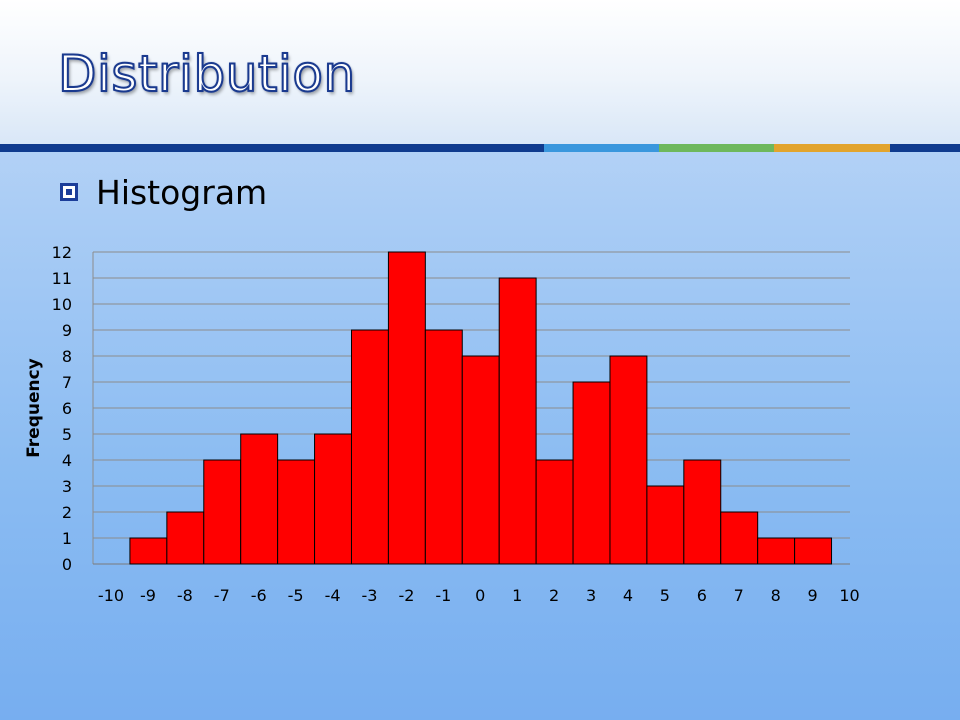 Image resolution: width=960 pixels, height=720 pixels. Describe the element at coordinates (67, 538) in the screenshot. I see `y-tick-label: 1` at that location.